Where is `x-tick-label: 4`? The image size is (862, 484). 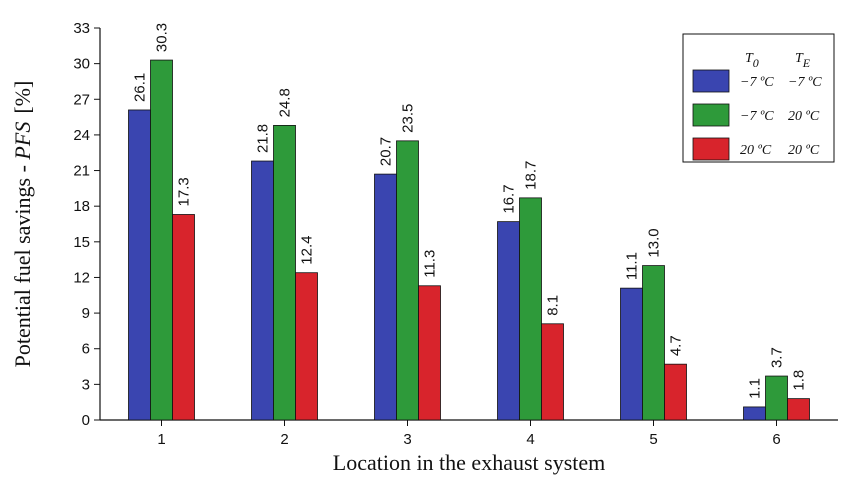
x-tick-label: 4 is located at coordinates (530, 439).